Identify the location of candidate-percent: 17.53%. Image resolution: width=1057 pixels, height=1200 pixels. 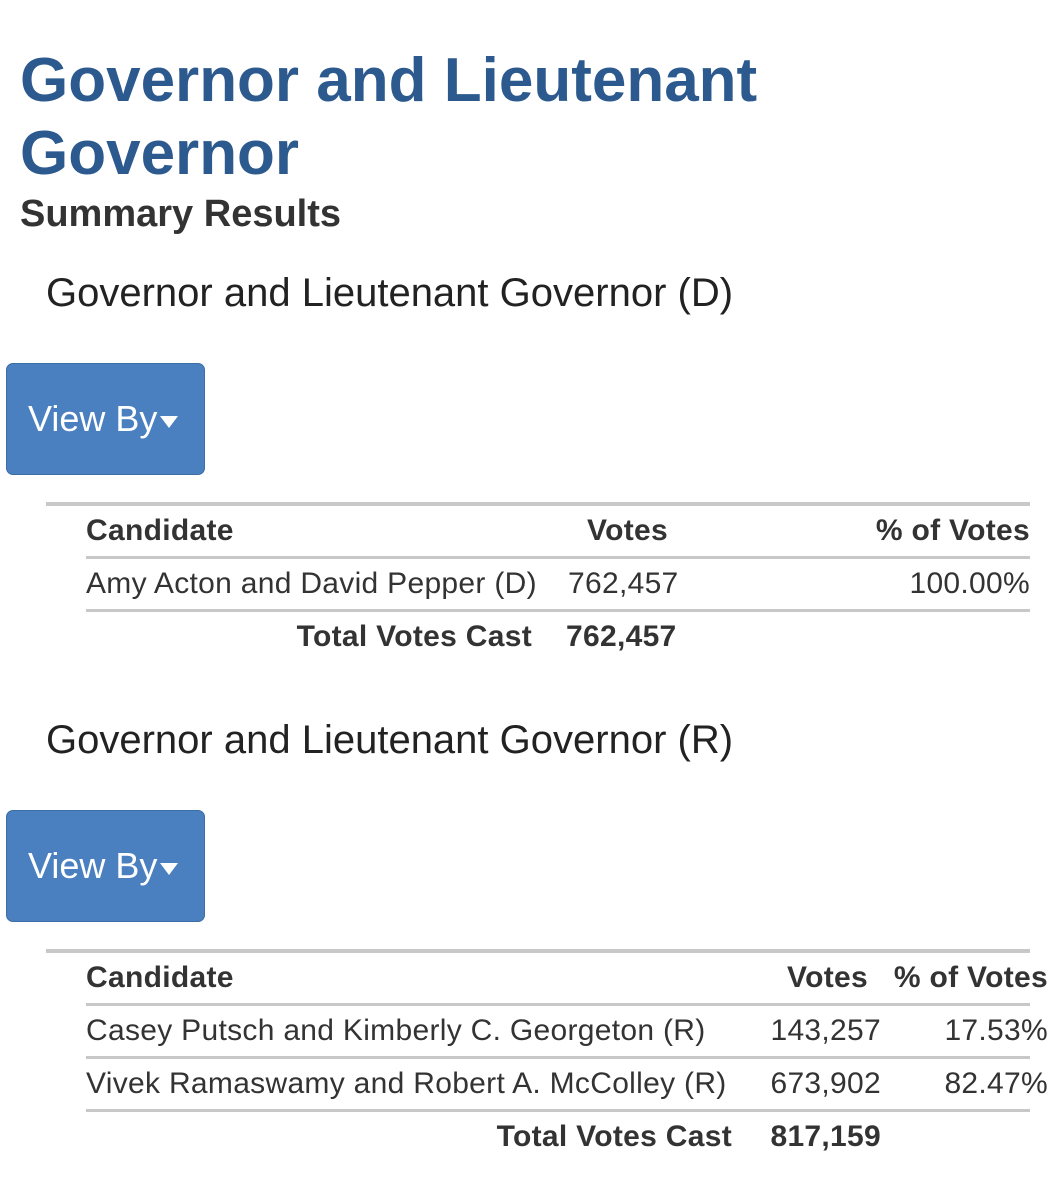
(996, 1030).